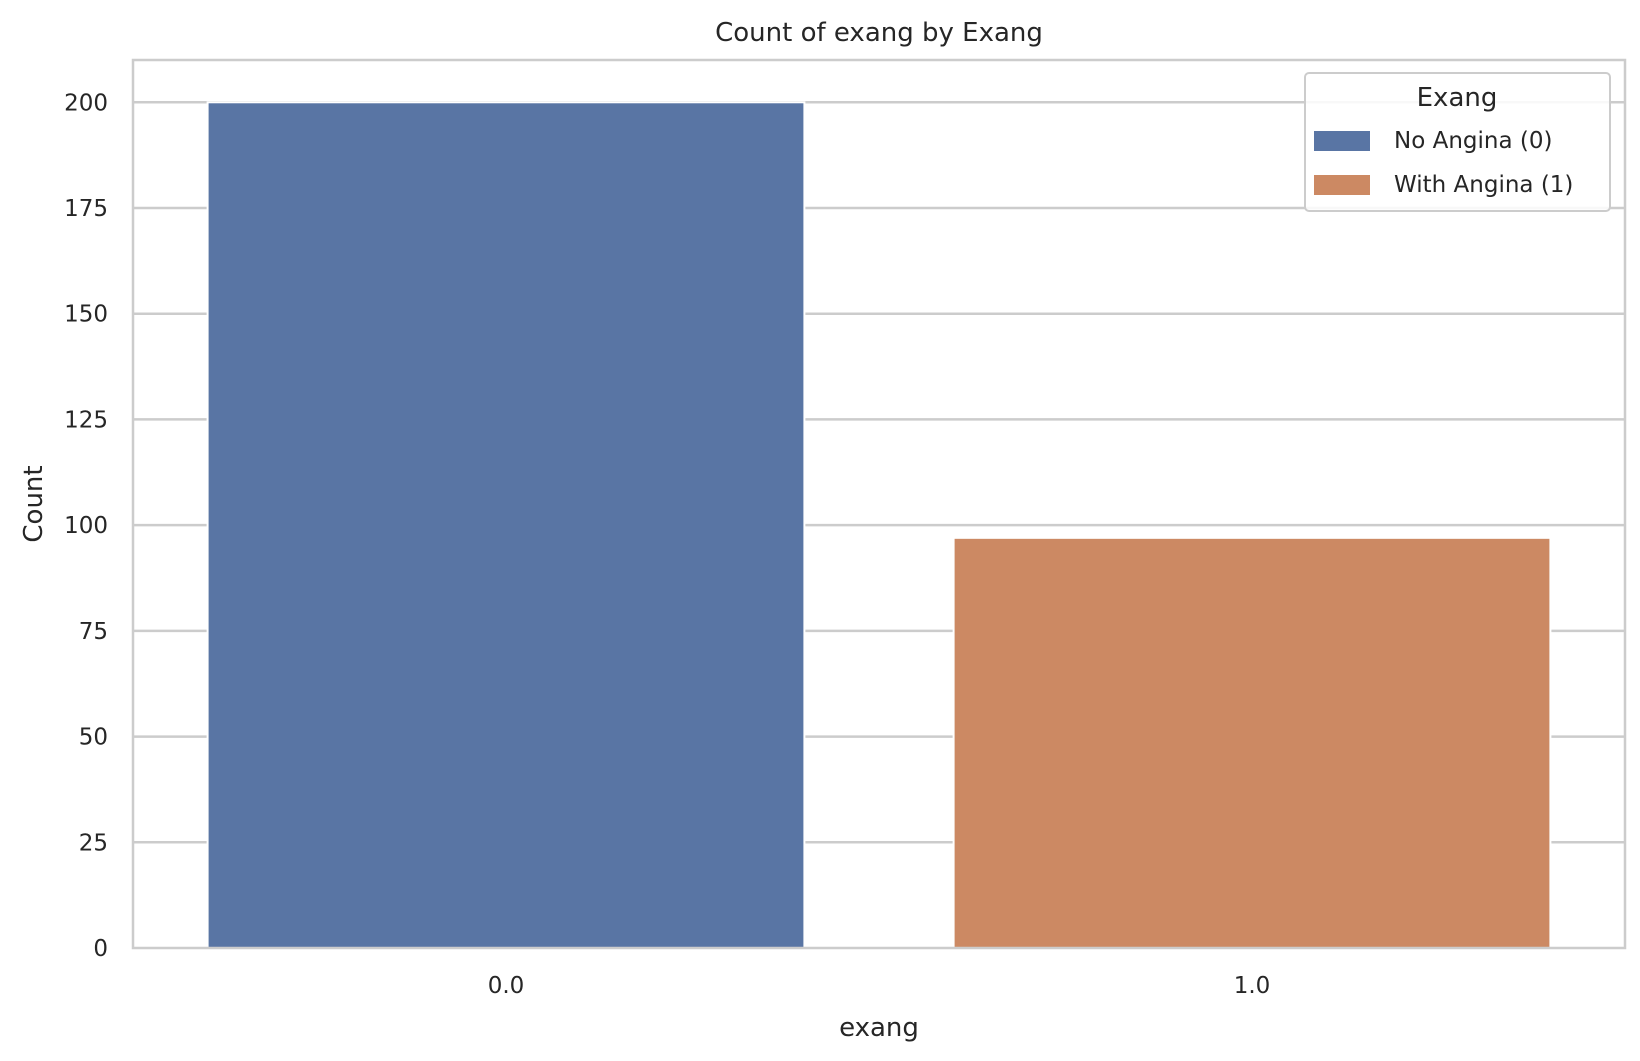 The width and height of the screenshot is (1640, 1061). What do you see at coordinates (879, 986) in the screenshot?
I see `x-tick-labels: 0.0 1.0` at bounding box center [879, 986].